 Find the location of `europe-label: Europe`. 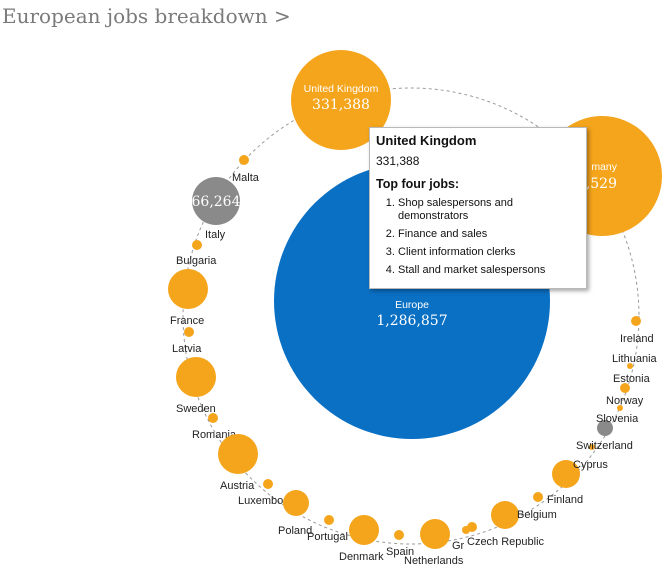

europe-label: Europe is located at coordinates (412, 305).